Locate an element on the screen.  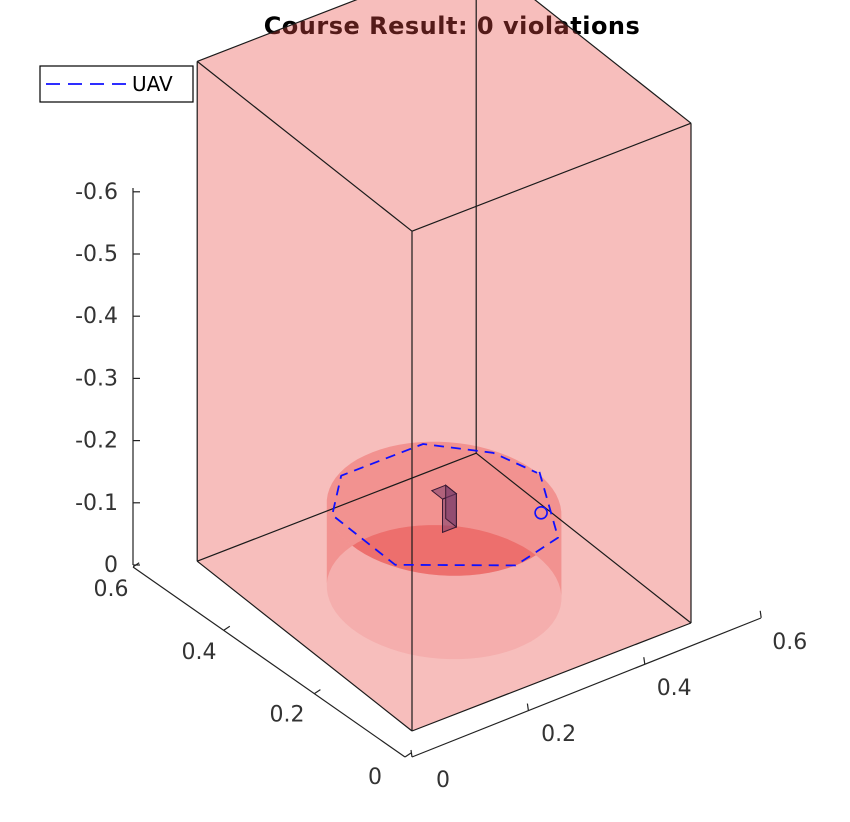
z-tick-label: 0 is located at coordinates (111, 565).